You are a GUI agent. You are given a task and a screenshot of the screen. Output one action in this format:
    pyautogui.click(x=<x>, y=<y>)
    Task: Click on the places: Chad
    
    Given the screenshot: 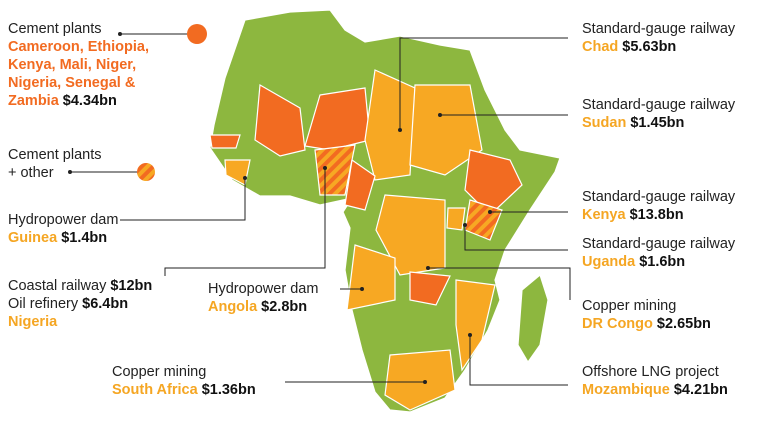 What is the action you would take?
    pyautogui.click(x=600, y=47)
    